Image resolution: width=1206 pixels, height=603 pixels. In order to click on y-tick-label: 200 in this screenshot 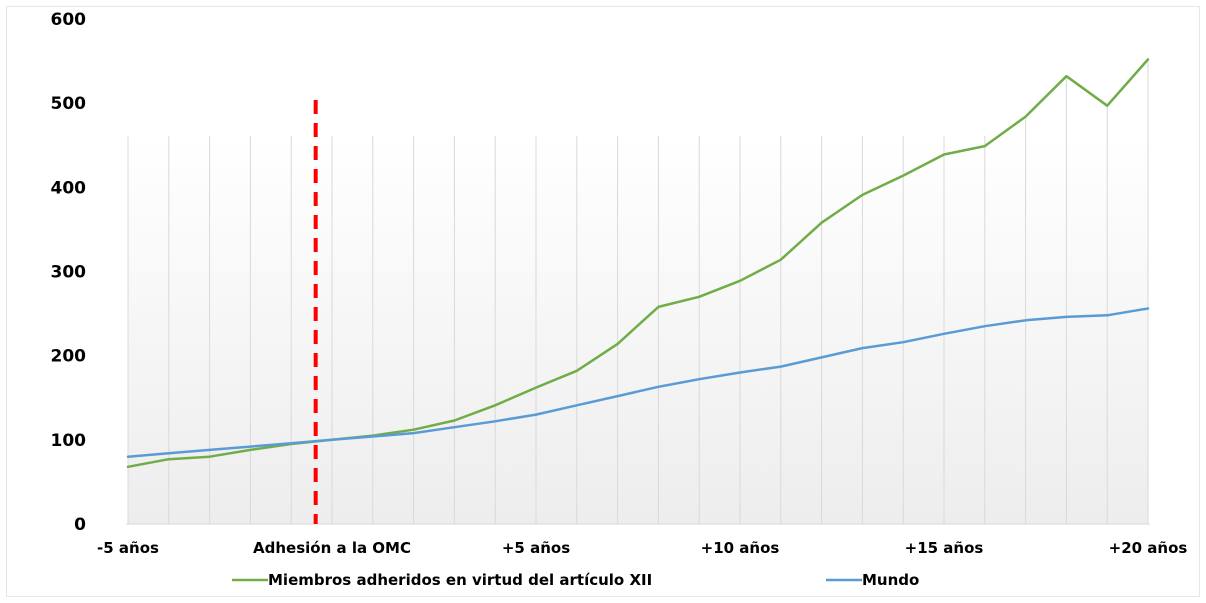, I will do `click(69, 357)`.